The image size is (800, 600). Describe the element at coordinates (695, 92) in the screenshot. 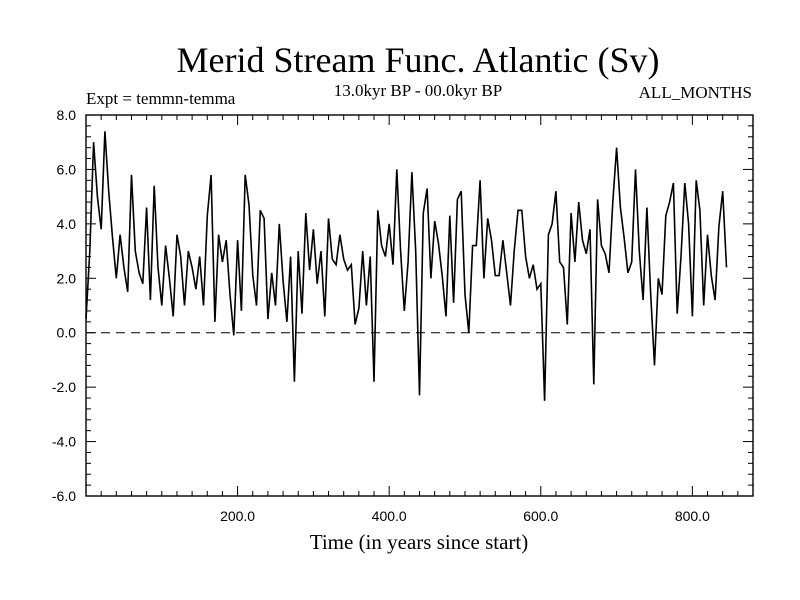

I see `season-label: ALL_MONTHS` at that location.